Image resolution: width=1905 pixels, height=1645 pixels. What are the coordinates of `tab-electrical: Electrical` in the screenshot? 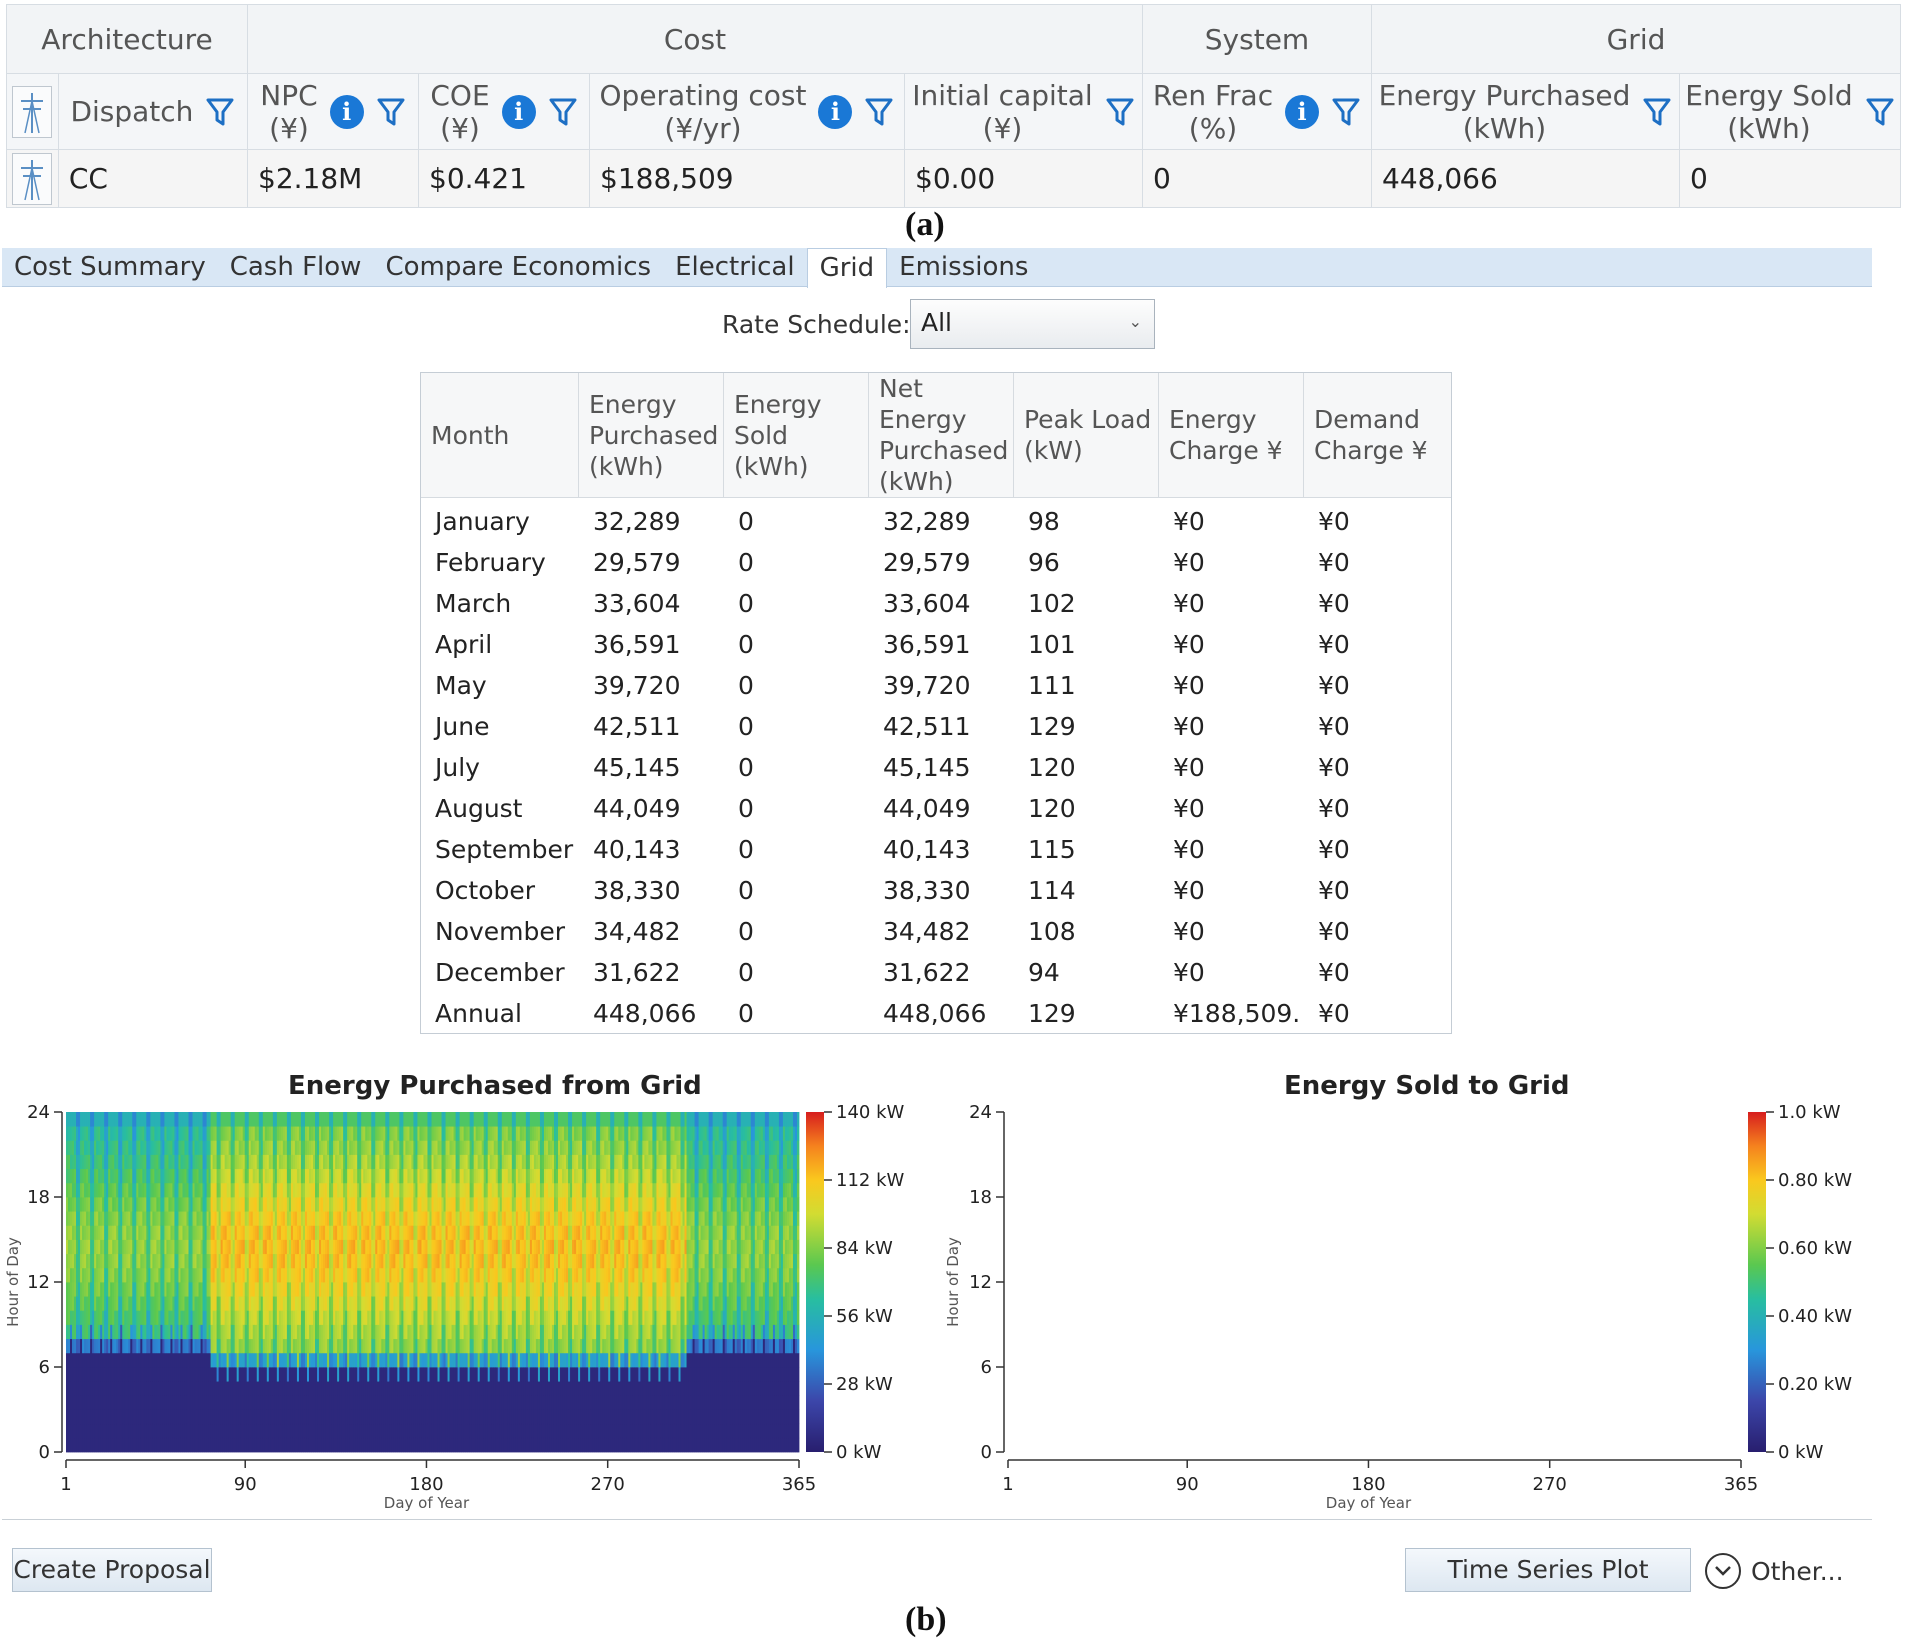 It's located at (735, 267).